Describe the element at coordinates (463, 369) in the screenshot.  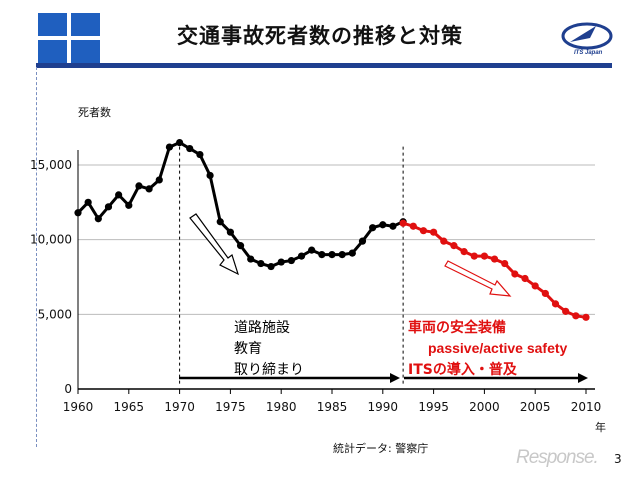
I see `period2-label-its: ITSの導入・普及` at that location.